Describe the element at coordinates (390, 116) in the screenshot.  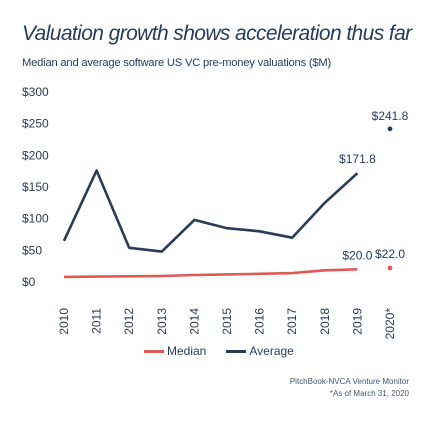
I see `data-label: $241.8` at that location.